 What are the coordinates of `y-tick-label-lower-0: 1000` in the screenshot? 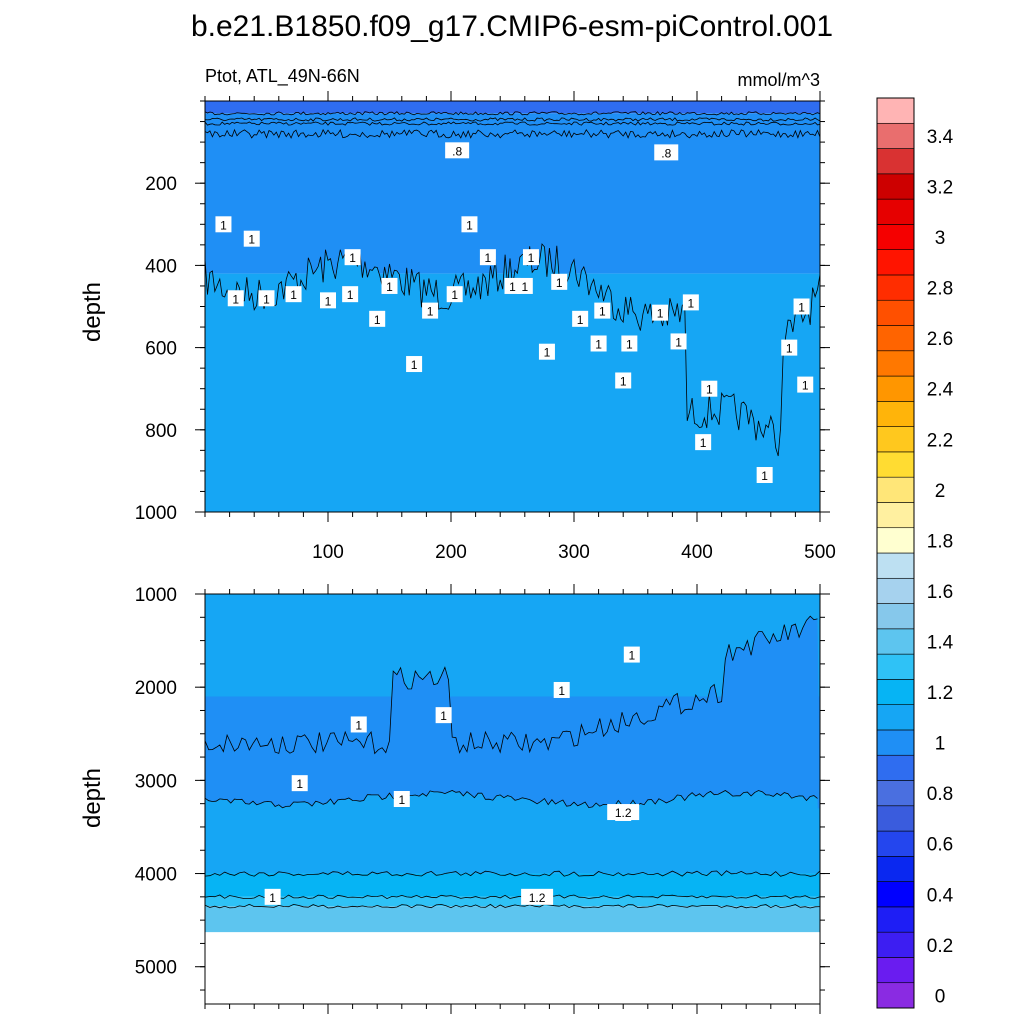 It's located at (156, 595).